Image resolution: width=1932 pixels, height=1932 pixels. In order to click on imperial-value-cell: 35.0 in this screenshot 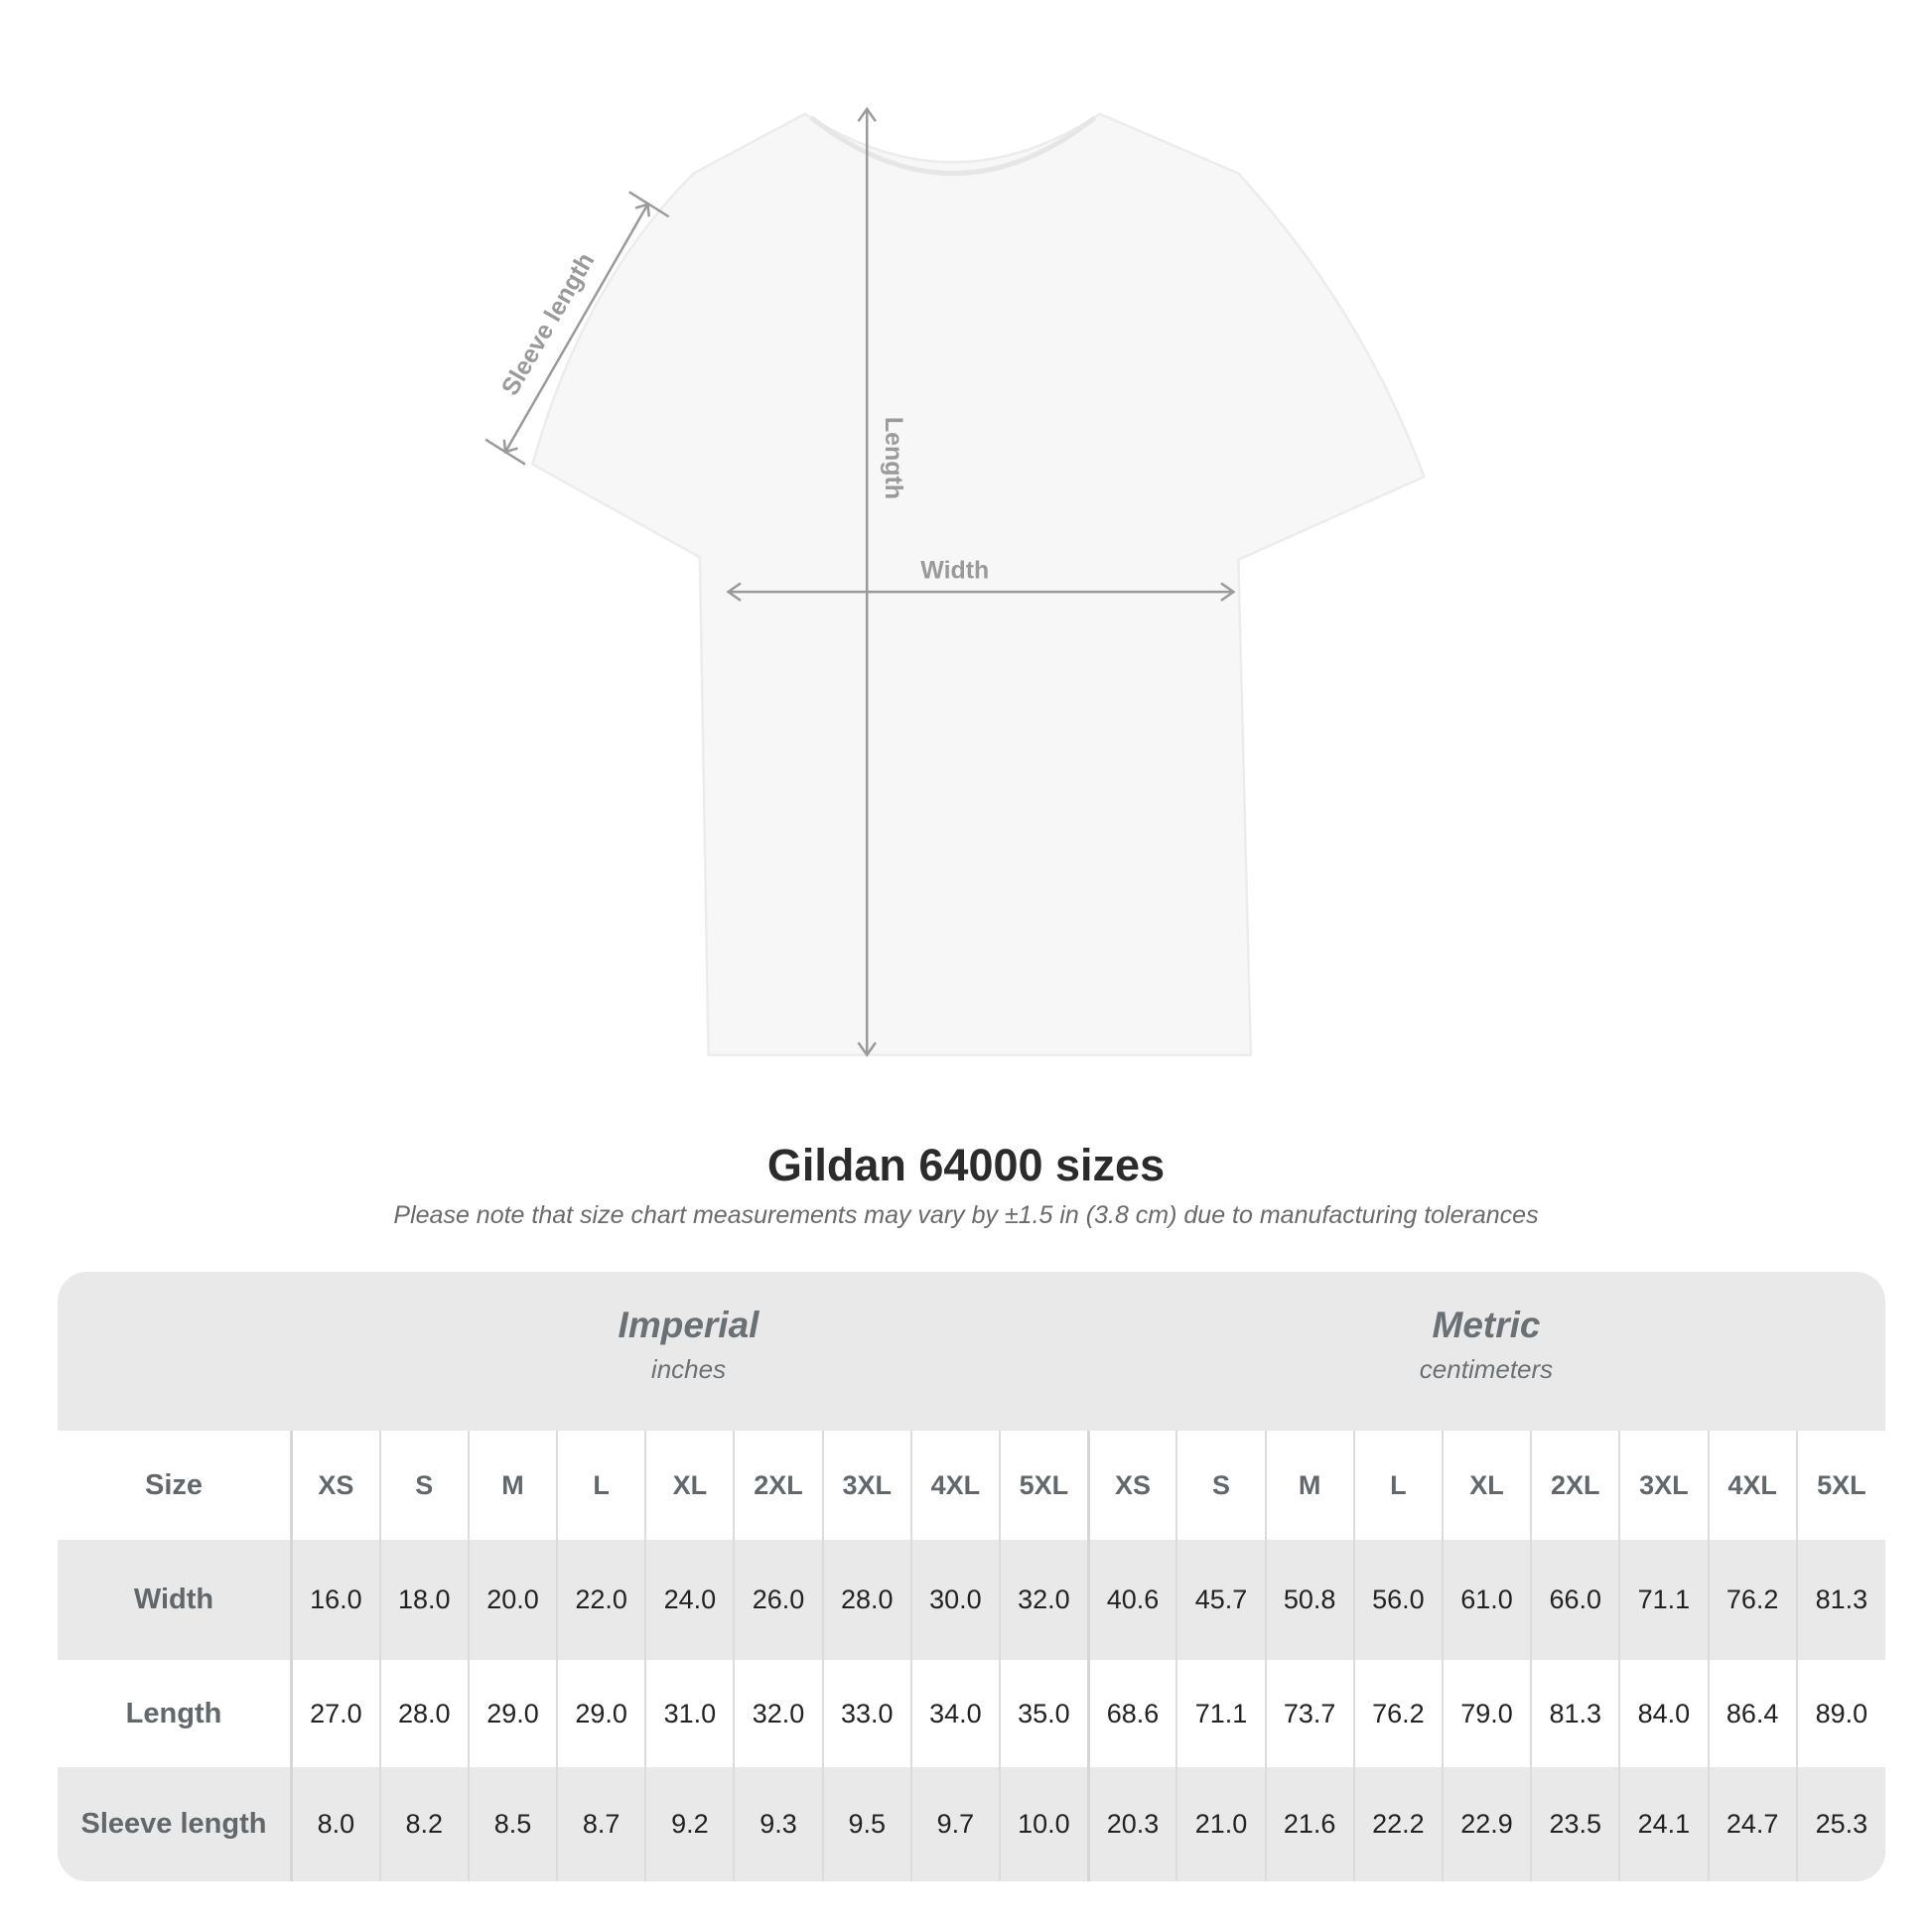, I will do `click(1043, 1714)`.